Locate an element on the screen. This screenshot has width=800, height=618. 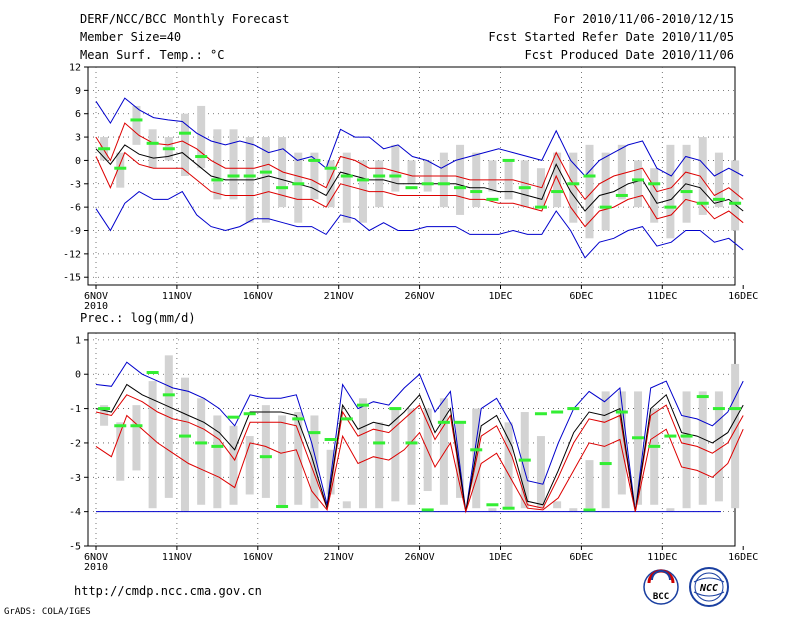
ncc-logo-icon: NCC is located at coordinates (709, 587).